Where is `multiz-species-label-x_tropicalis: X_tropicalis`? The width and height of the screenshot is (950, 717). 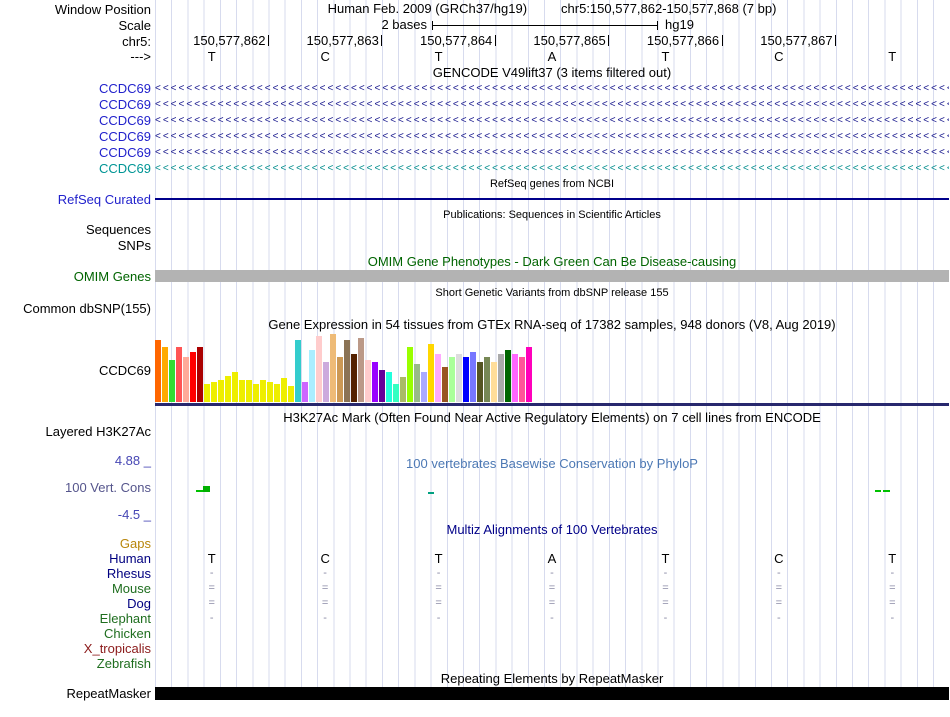
multiz-species-label-x_tropicalis: X_tropicalis is located at coordinates (117, 648).